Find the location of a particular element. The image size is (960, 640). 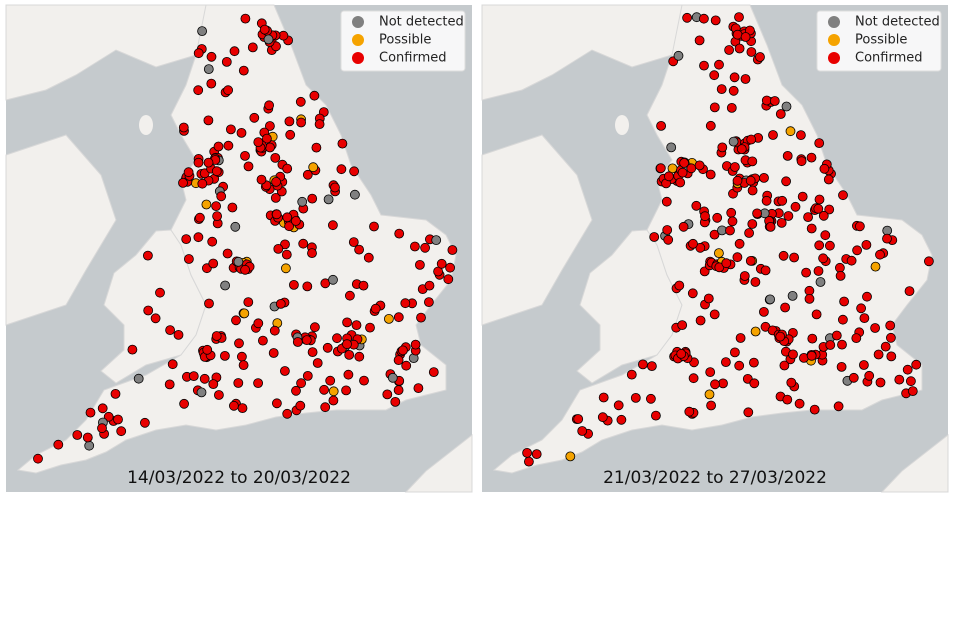

legend-label: Confirmed is located at coordinates (889, 58).